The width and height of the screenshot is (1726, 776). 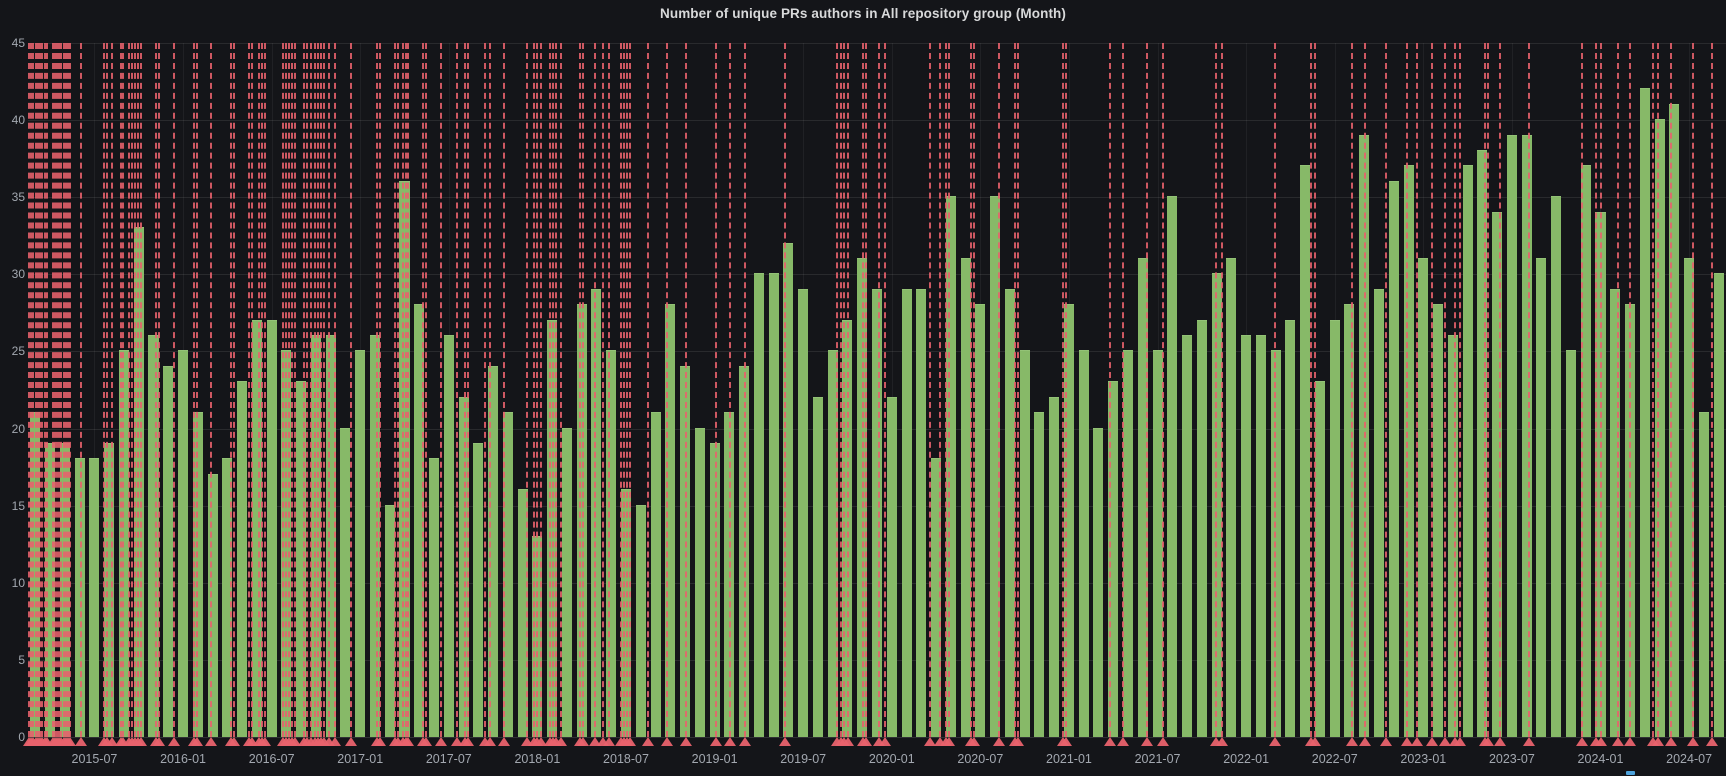 What do you see at coordinates (1630, 773) in the screenshot?
I see `legend-caret-icon` at bounding box center [1630, 773].